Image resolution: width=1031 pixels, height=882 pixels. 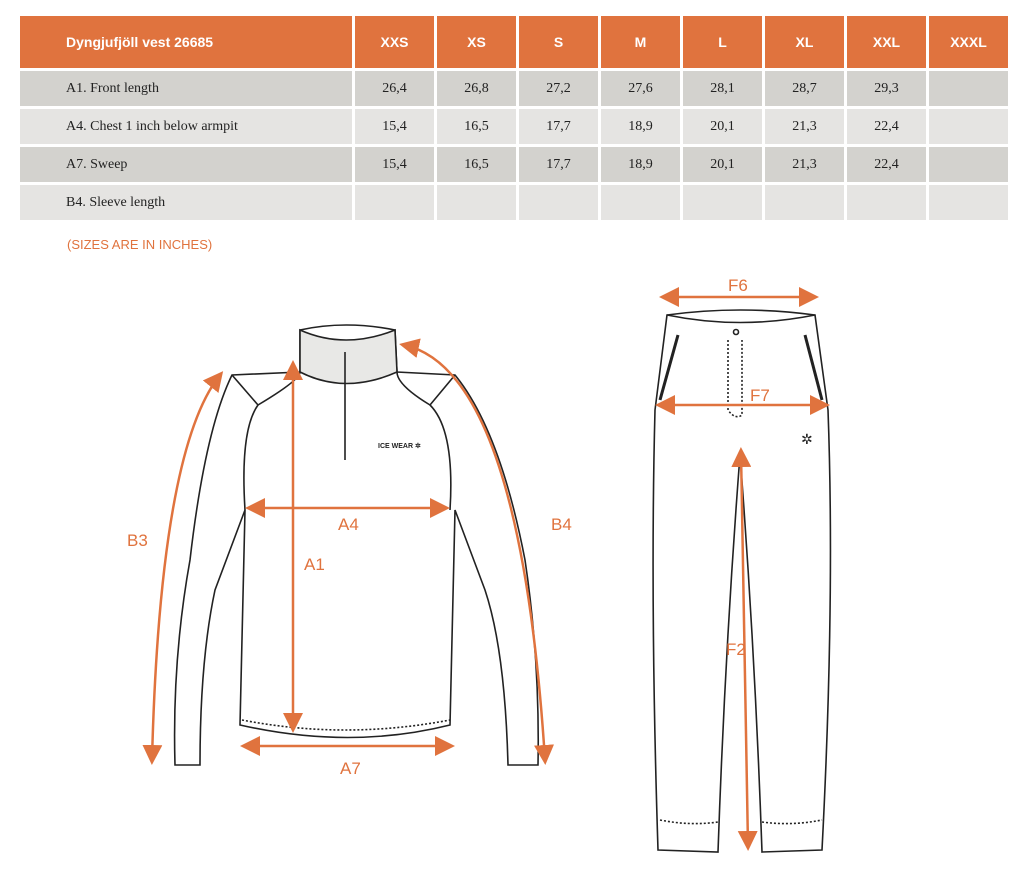 I want to click on size-header-xs: XS, so click(x=476, y=42).